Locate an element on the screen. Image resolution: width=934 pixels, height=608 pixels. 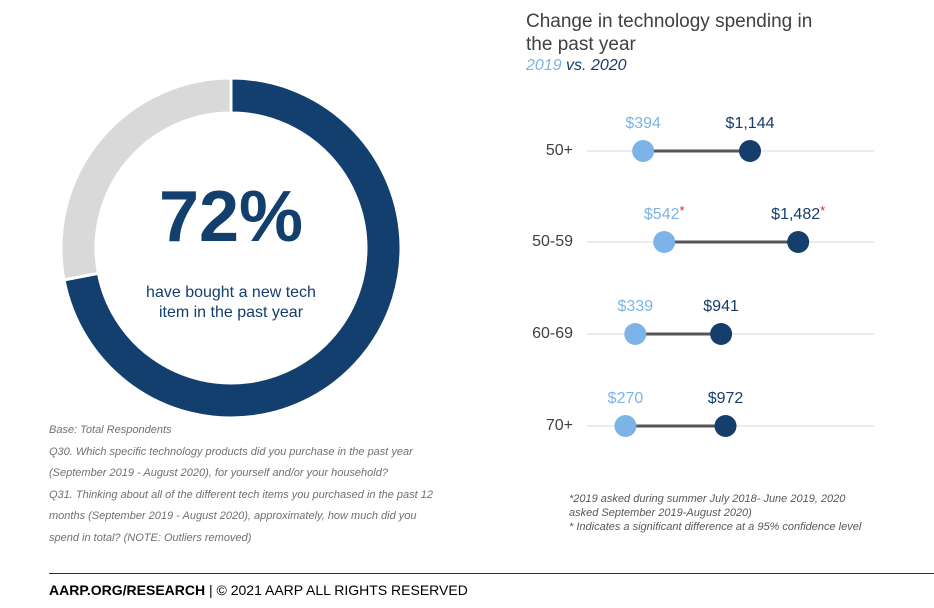
source: AARP.ORG/RESEARCH is located at coordinates (127, 590).